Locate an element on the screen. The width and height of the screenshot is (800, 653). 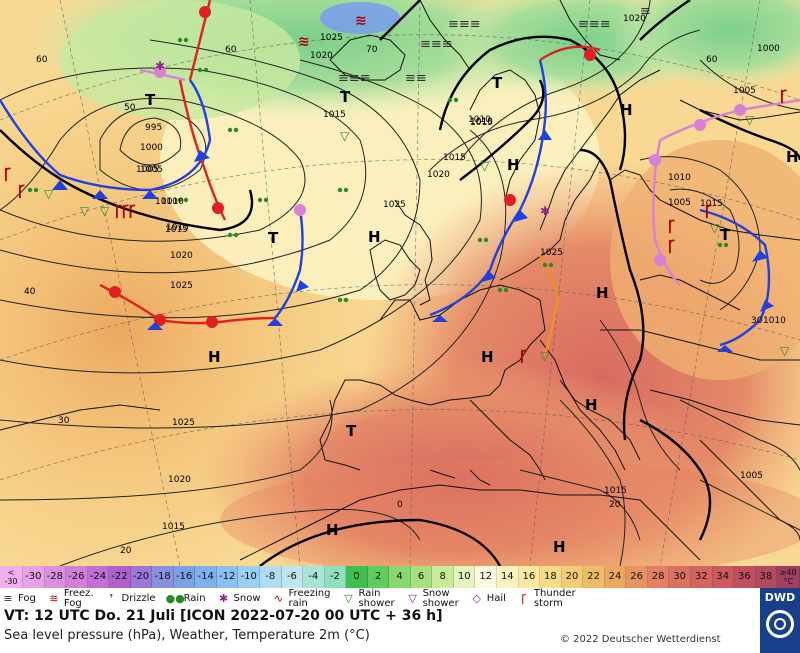
scale-cell: 12 is located at coordinates (486, 577).